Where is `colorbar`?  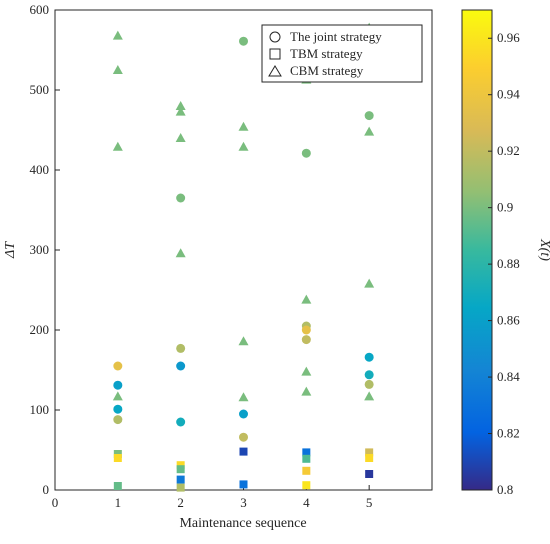
colorbar is located at coordinates (477, 250).